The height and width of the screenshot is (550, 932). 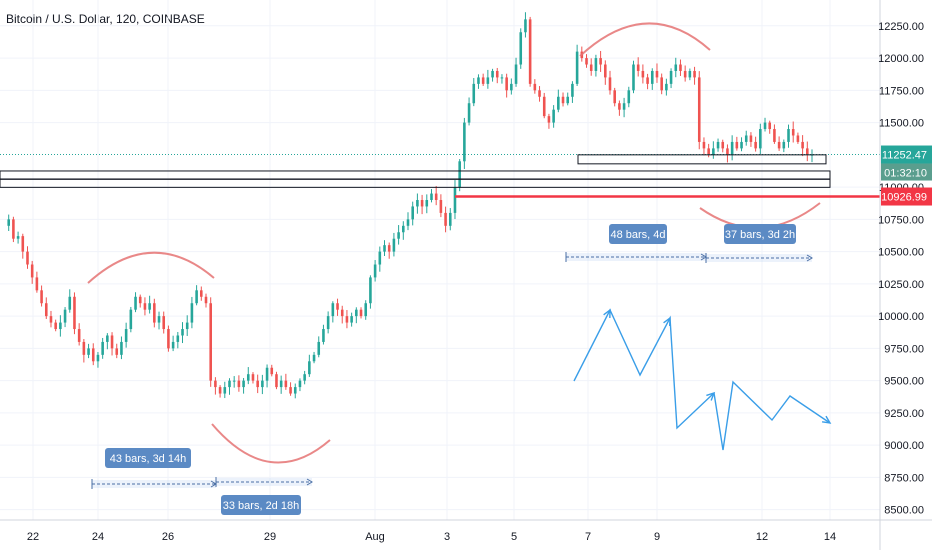 I want to click on measure-37-bars-label: 37 bars, 3d 2h, so click(x=760, y=235).